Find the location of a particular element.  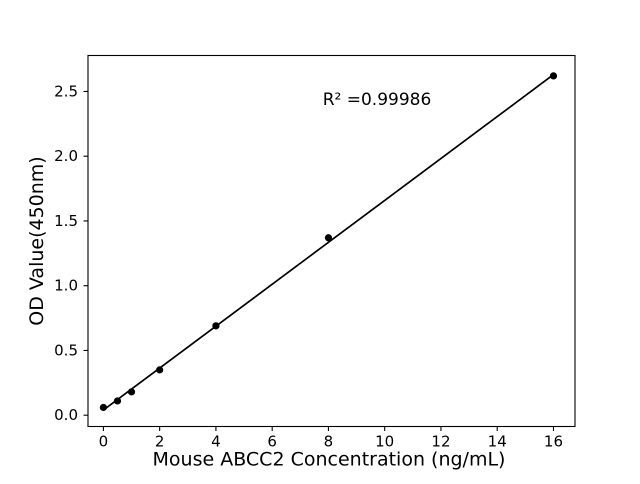

x-tick-label: 0 is located at coordinates (104, 442).